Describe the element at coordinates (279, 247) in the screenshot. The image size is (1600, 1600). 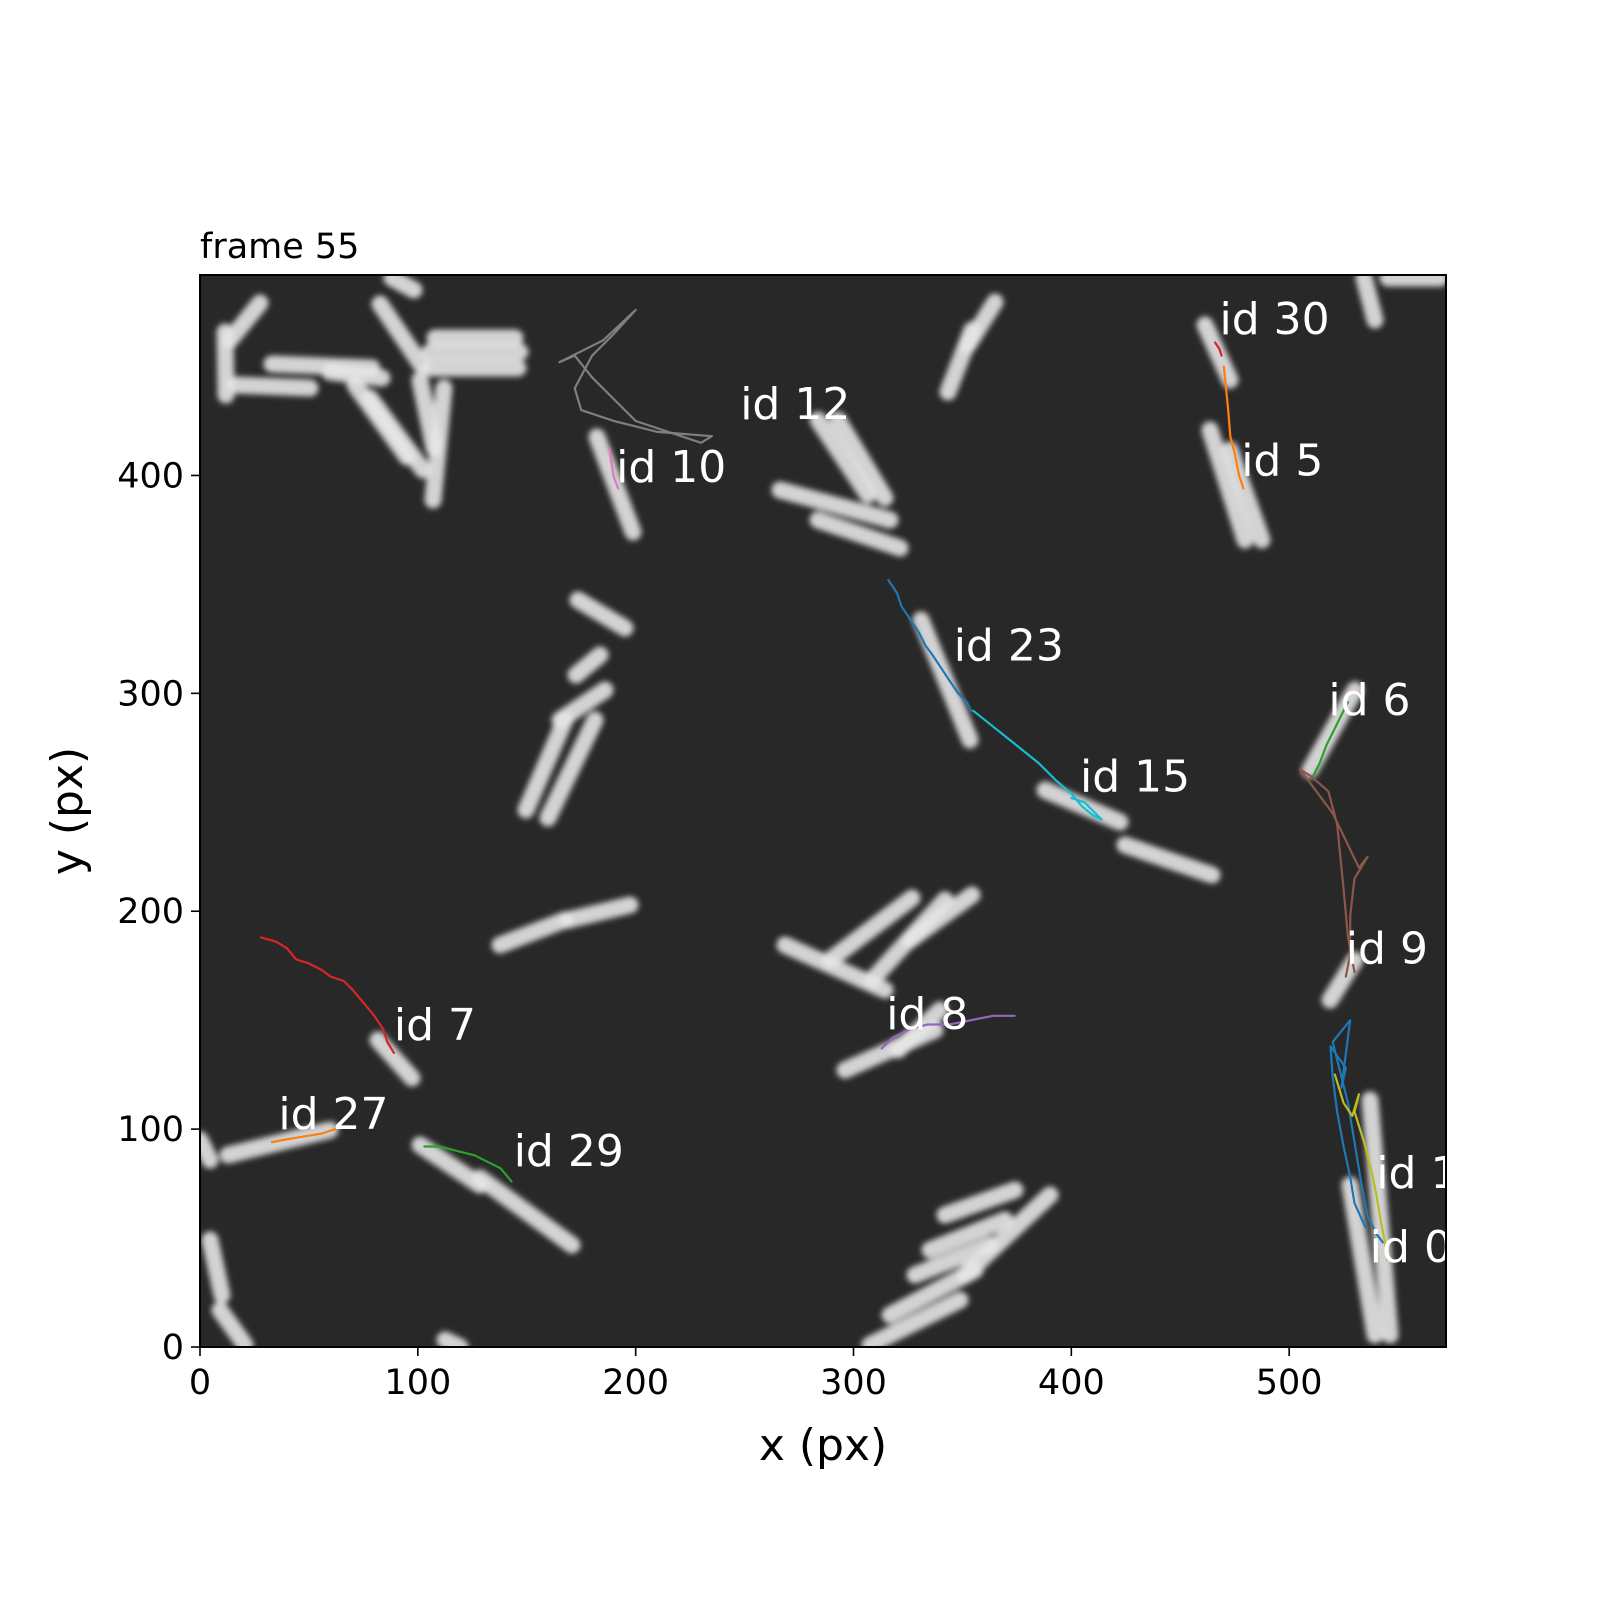
I see `plot-title: frame 55` at that location.